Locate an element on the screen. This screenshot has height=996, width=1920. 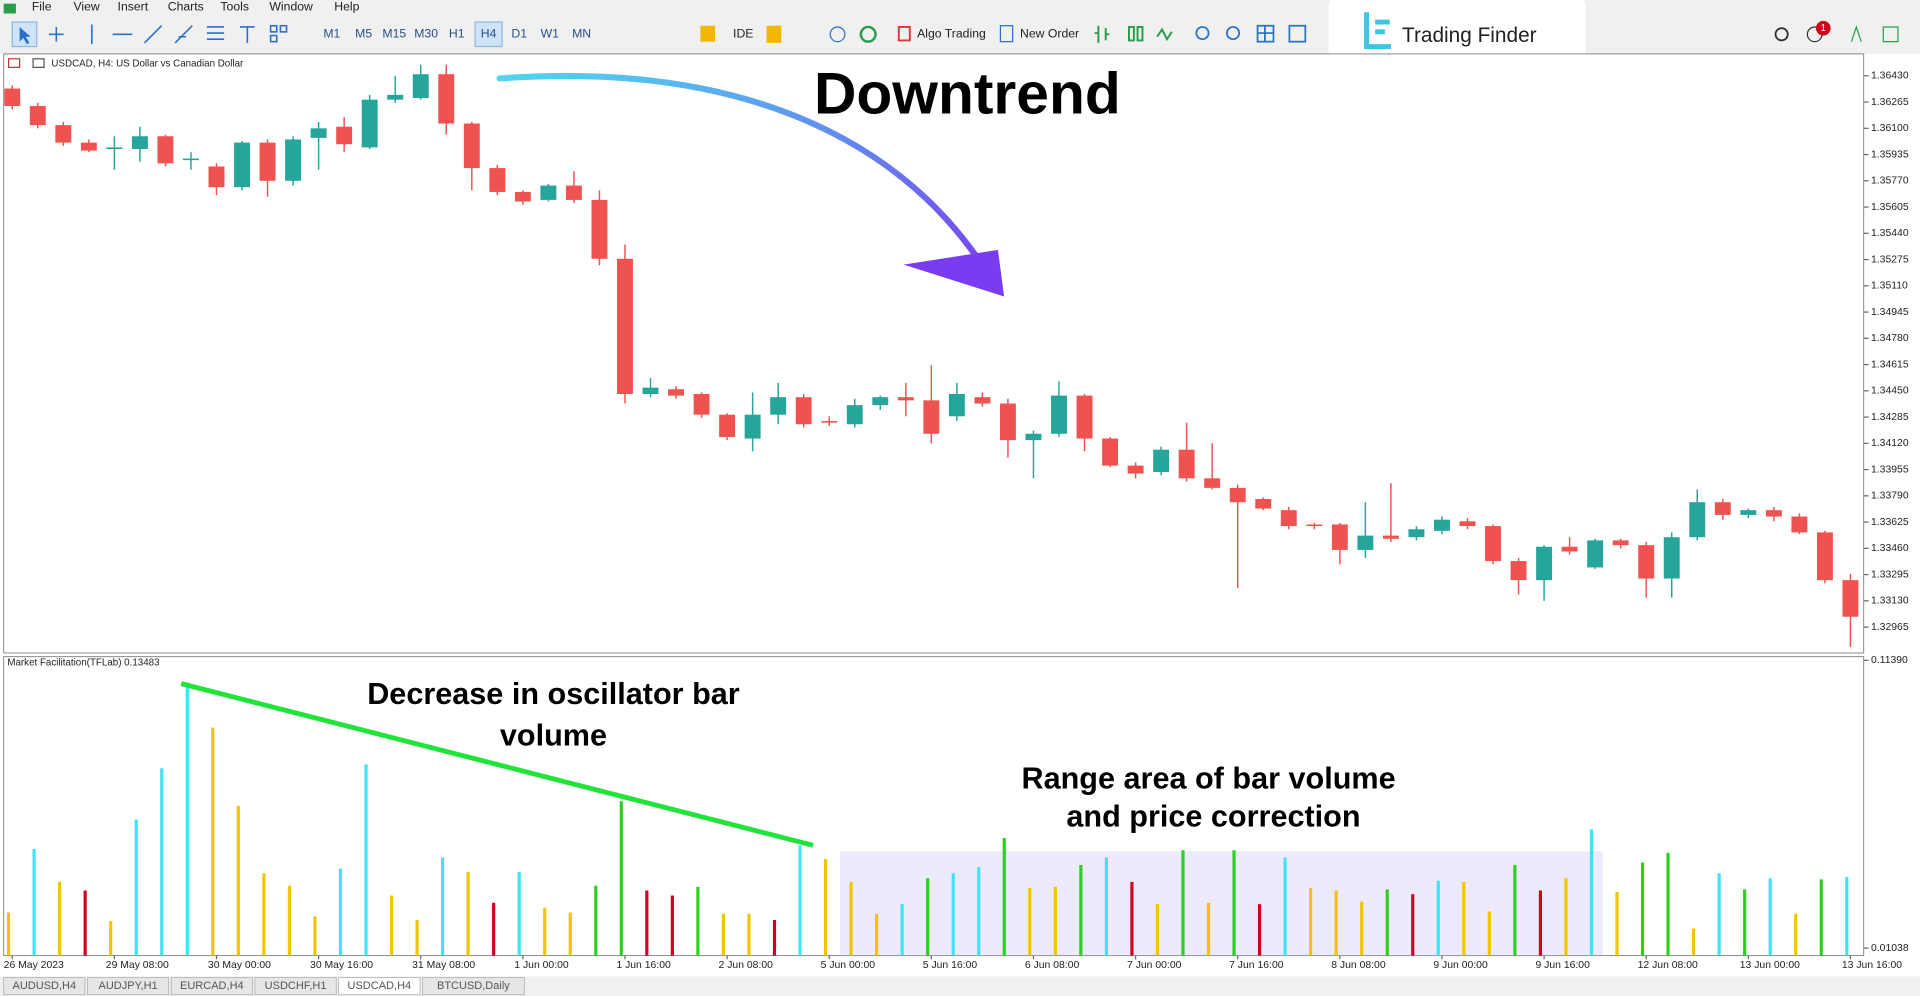
cursor-icon is located at coordinates (25, 35).